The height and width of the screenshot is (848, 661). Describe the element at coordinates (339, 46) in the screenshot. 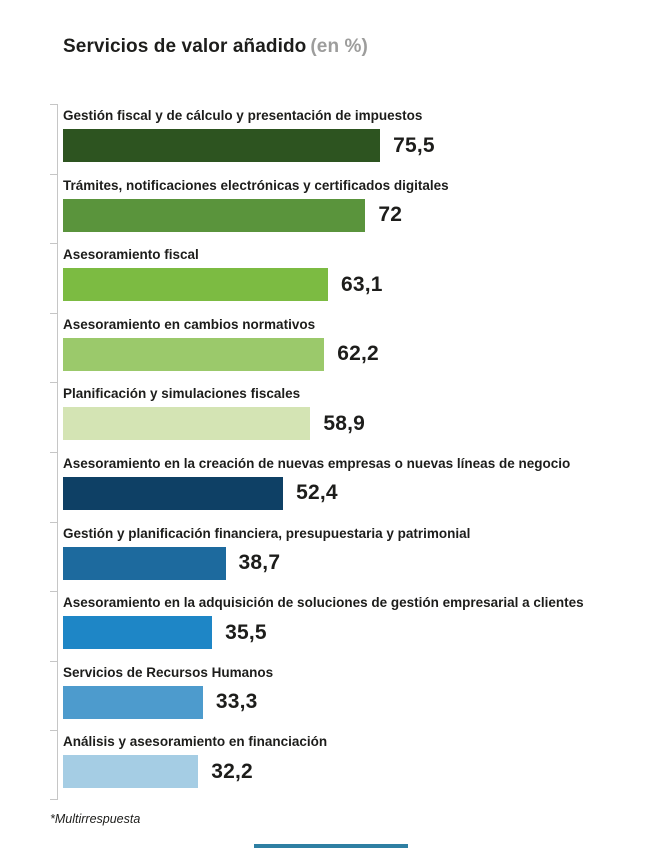

I see `chart-title-suffix: (en %)` at that location.